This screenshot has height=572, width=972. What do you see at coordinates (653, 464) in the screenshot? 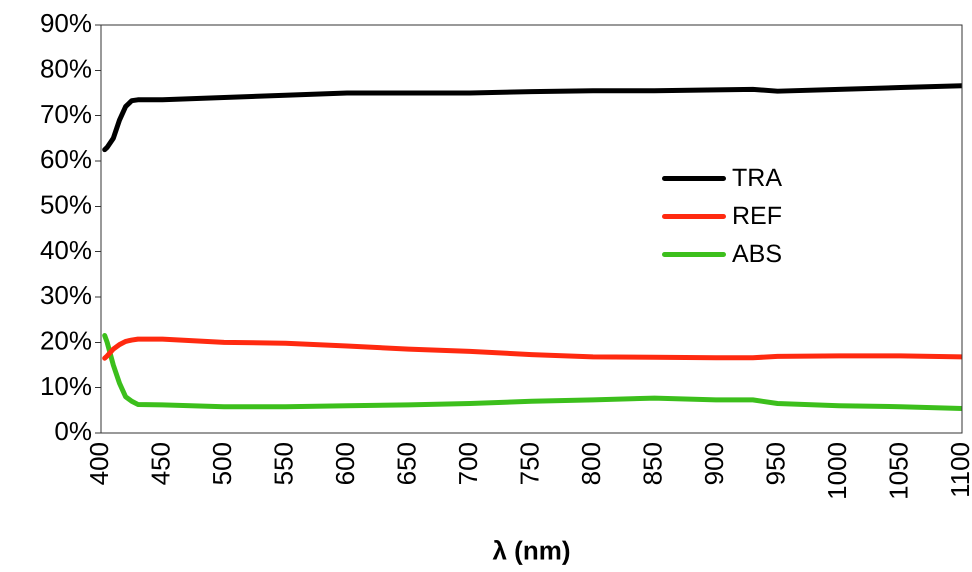
I see `x-tick-label: 850` at bounding box center [653, 464].